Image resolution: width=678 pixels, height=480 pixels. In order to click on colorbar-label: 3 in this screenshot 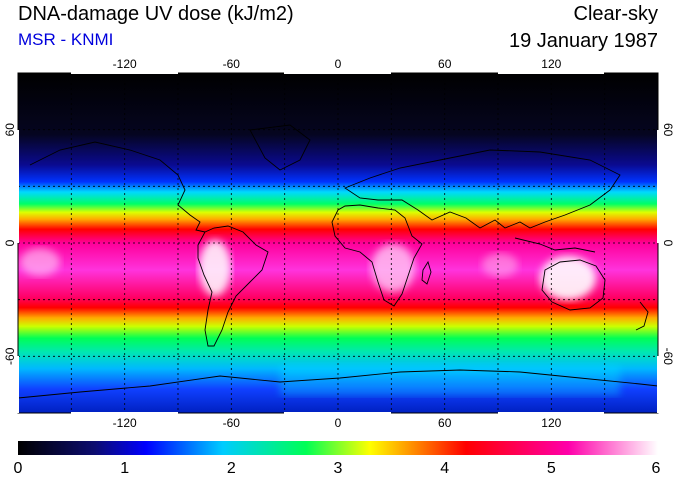, I will do `click(338, 469)`.